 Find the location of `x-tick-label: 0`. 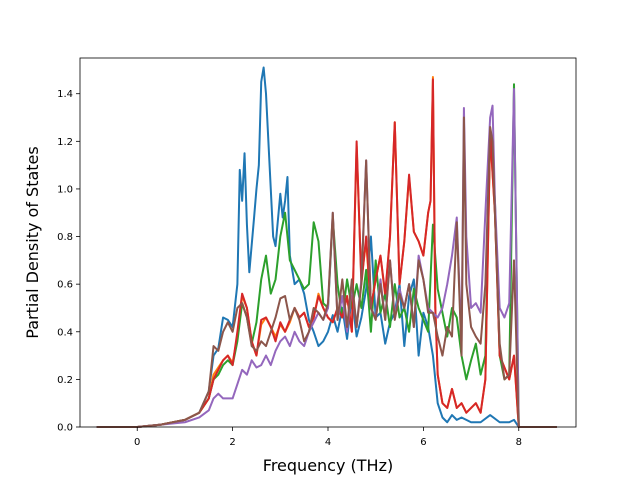

x-tick-label: 0 is located at coordinates (137, 442).